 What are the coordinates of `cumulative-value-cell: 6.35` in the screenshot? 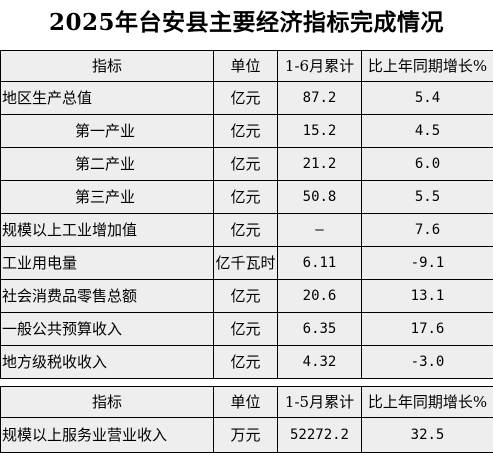 It's located at (320, 329).